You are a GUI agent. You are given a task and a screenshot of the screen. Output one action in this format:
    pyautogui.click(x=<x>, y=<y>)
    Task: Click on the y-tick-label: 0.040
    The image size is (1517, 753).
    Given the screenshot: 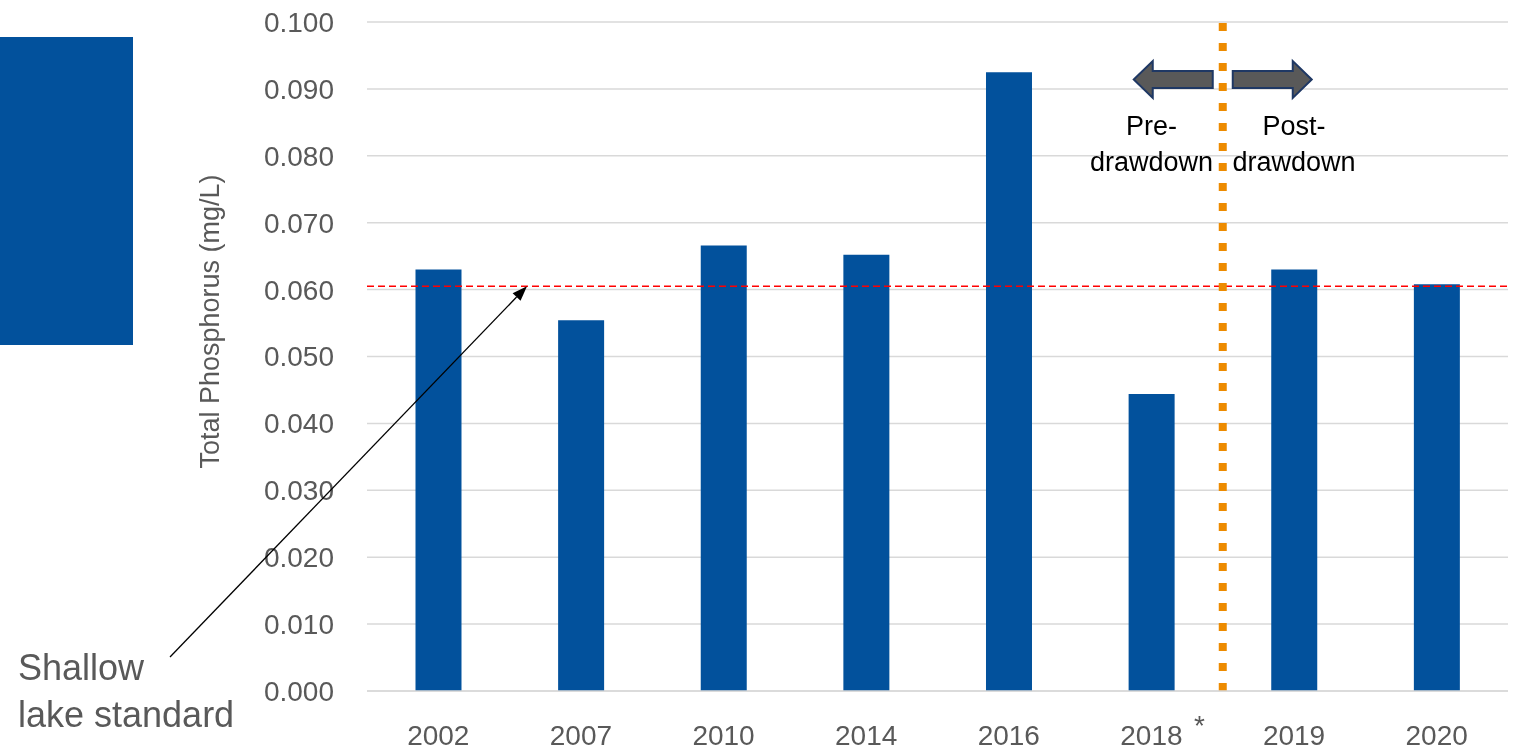 What is the action you would take?
    pyautogui.click(x=298, y=424)
    